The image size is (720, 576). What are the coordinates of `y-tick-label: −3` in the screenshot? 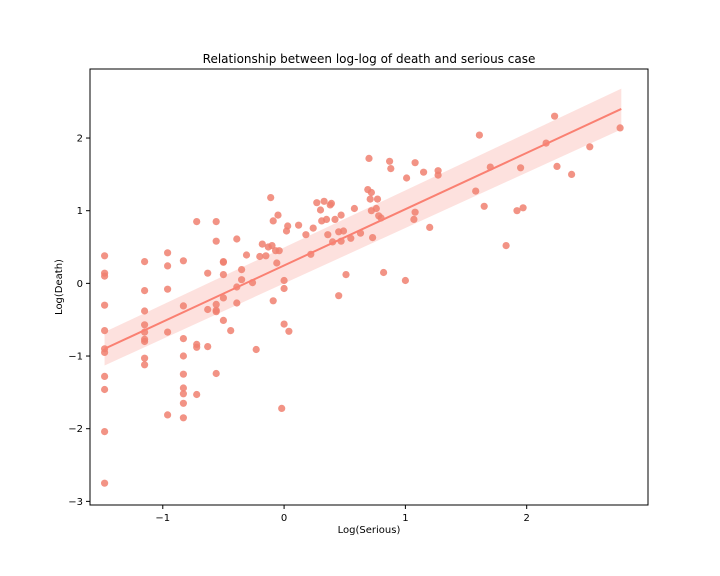 It's located at (75, 502).